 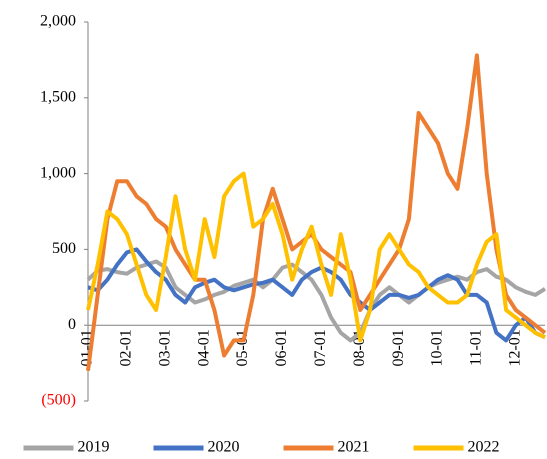 What do you see at coordinates (476, 347) in the screenshot?
I see `x-tick-label: 11-01` at bounding box center [476, 347].